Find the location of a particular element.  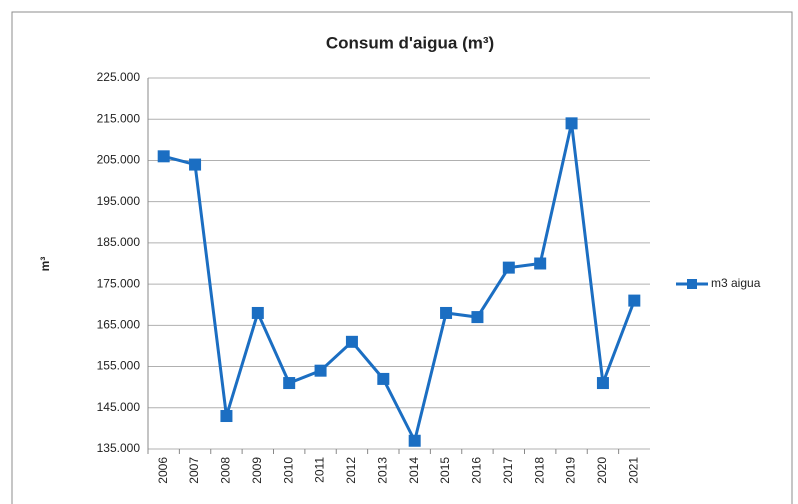

x-tick-label: 2013 is located at coordinates (382, 470).